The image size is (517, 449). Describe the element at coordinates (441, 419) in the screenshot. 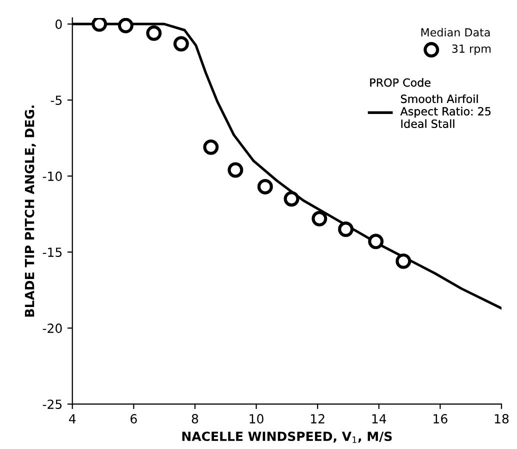

I see `x-tick-label: 16` at that location.